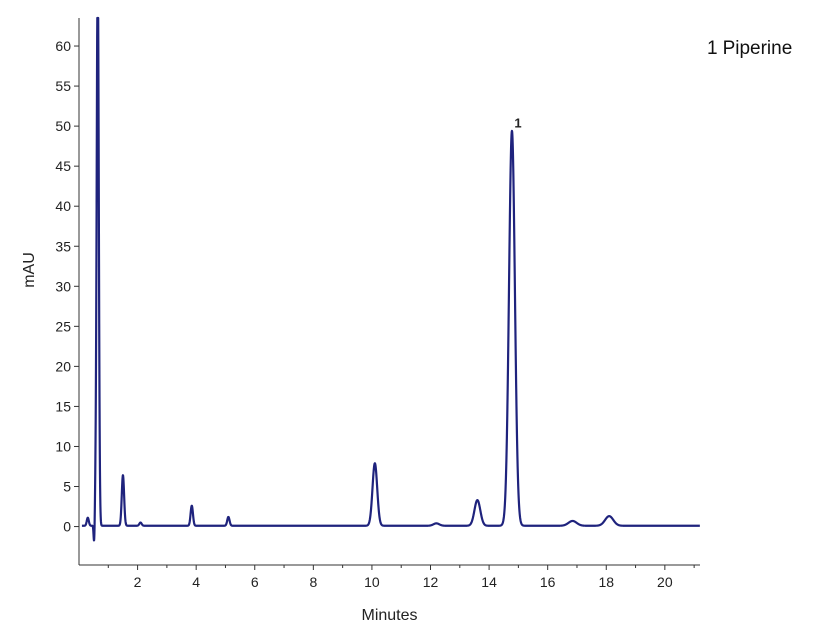 Image resolution: width=825 pixels, height=635 pixels. I want to click on x-tick-label: 20, so click(665, 582).